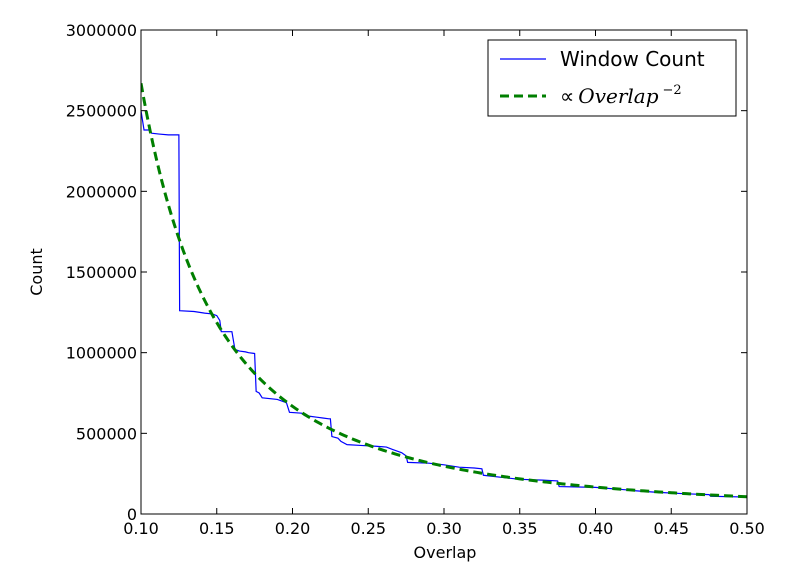 This screenshot has width=800, height=569. I want to click on y-tick-label: 1000000, so click(101, 353).